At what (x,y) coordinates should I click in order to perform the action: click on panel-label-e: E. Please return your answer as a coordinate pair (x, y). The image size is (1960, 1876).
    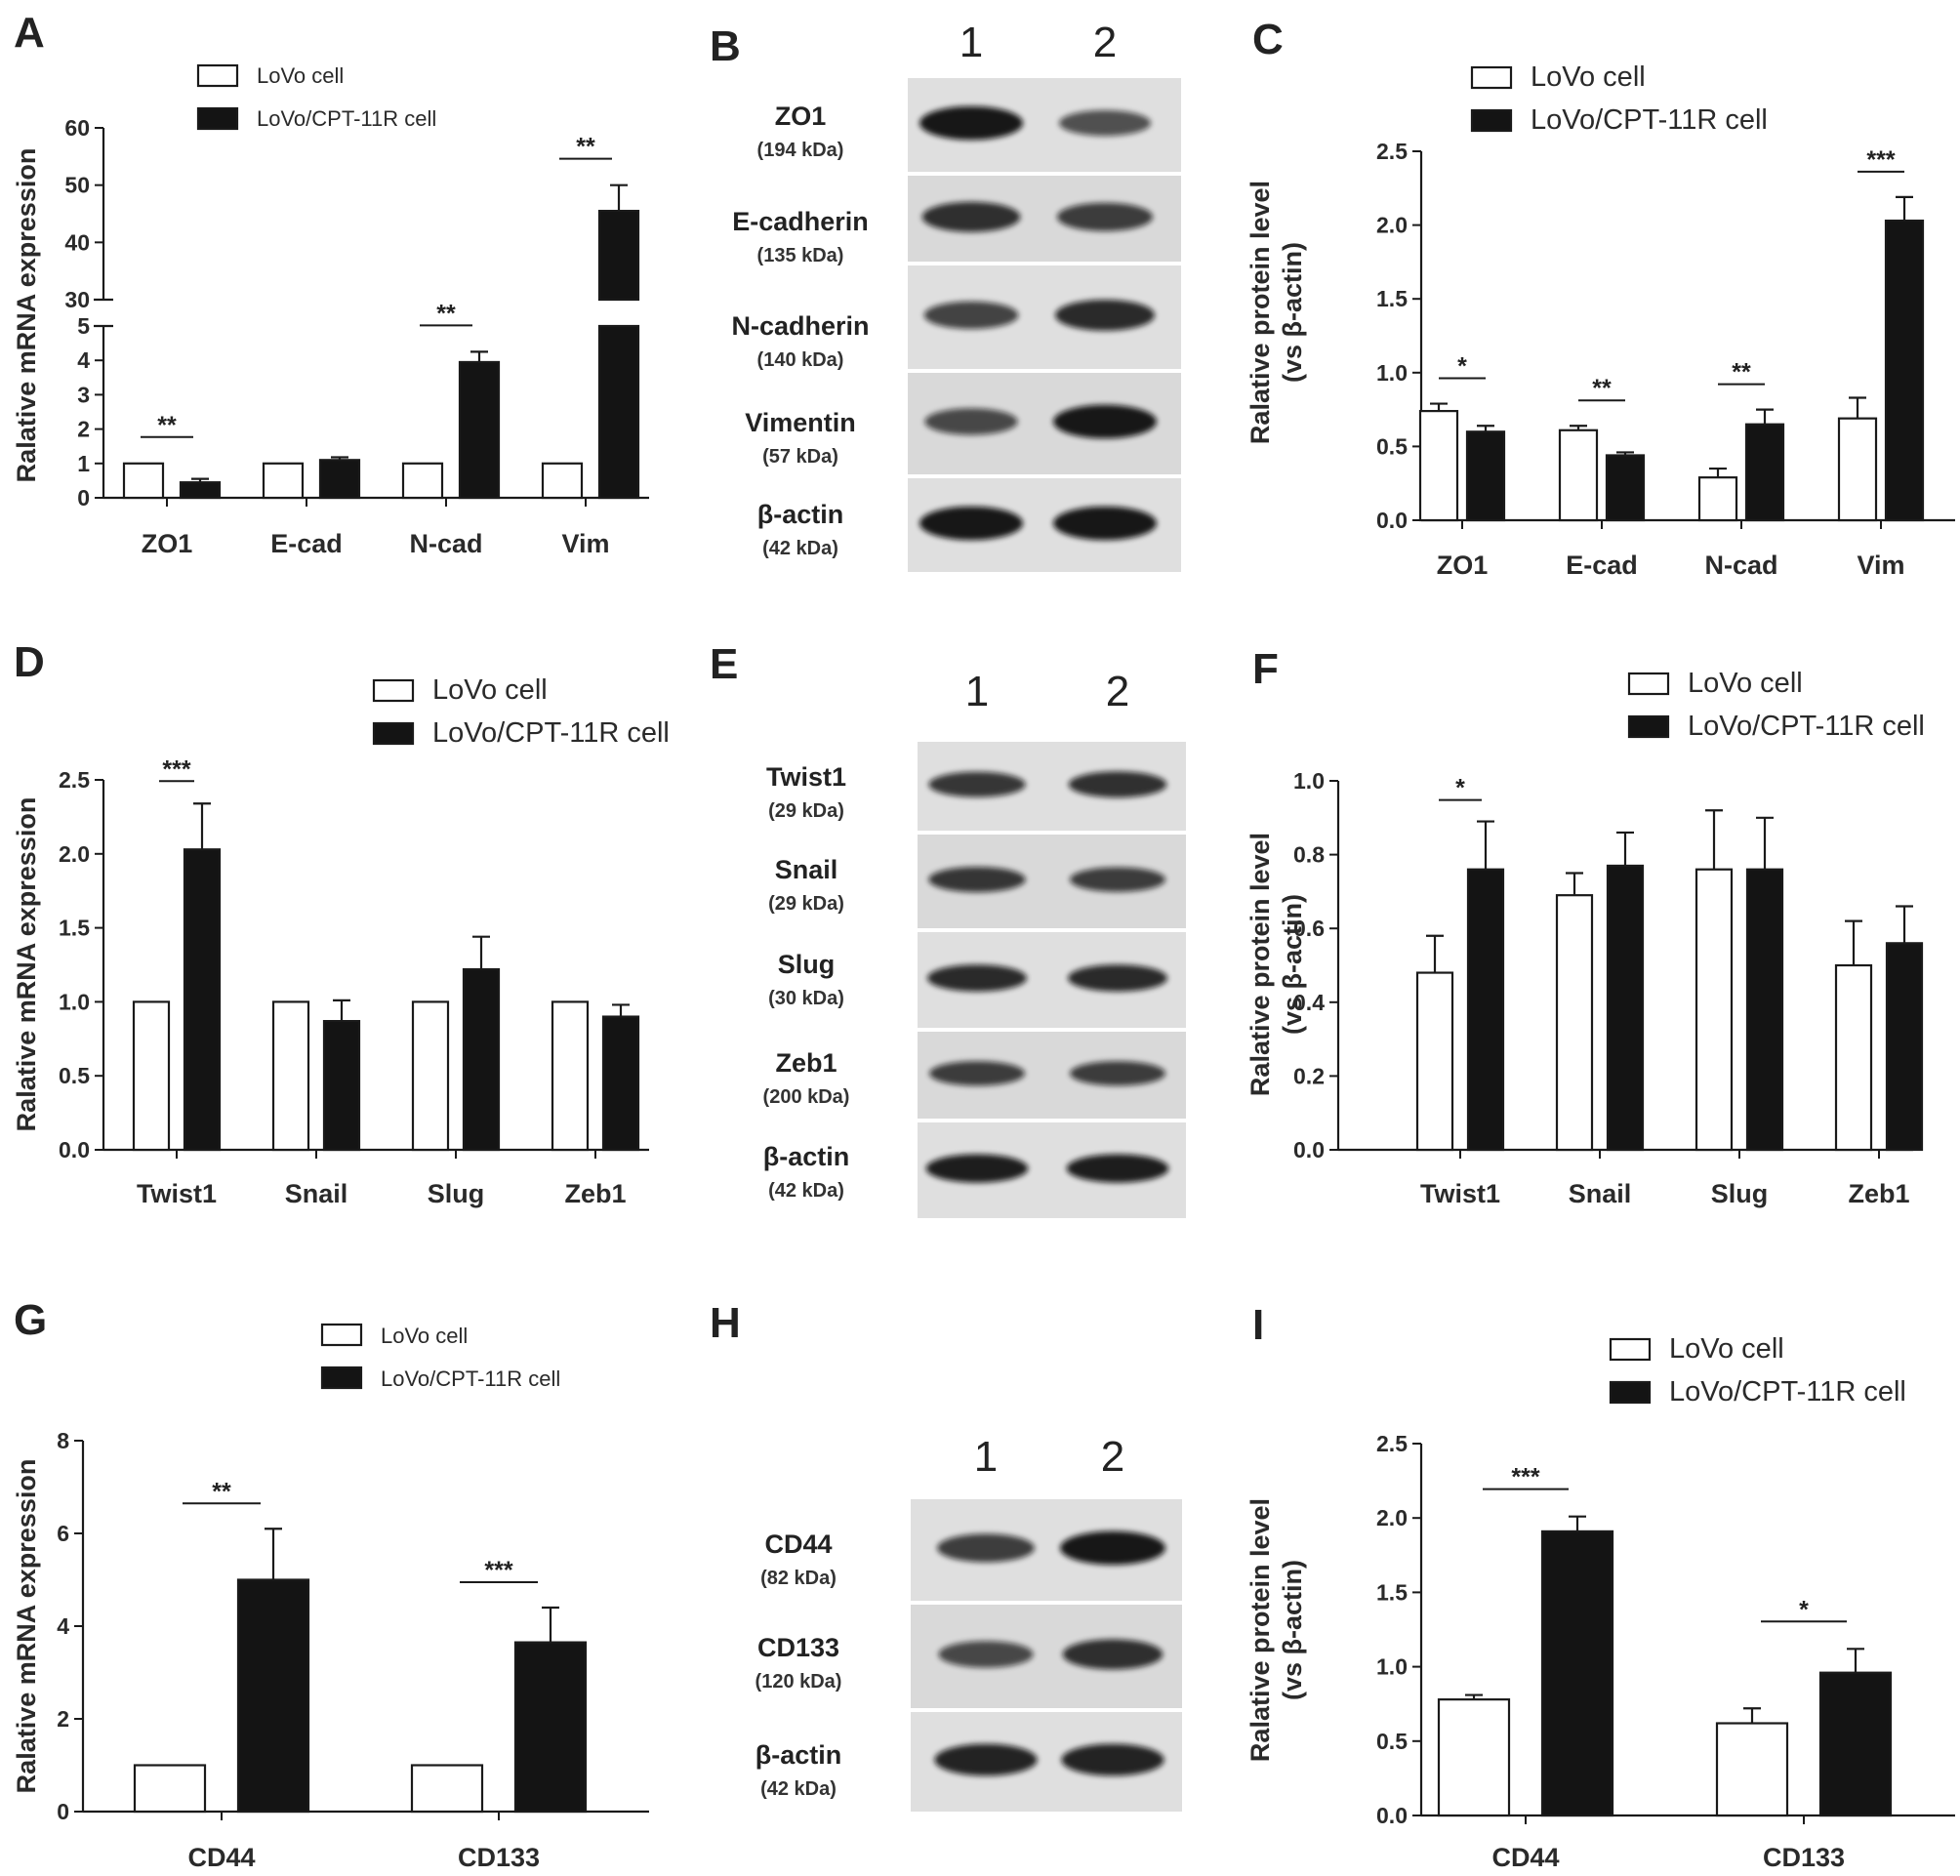
    Looking at the image, I should click on (724, 664).